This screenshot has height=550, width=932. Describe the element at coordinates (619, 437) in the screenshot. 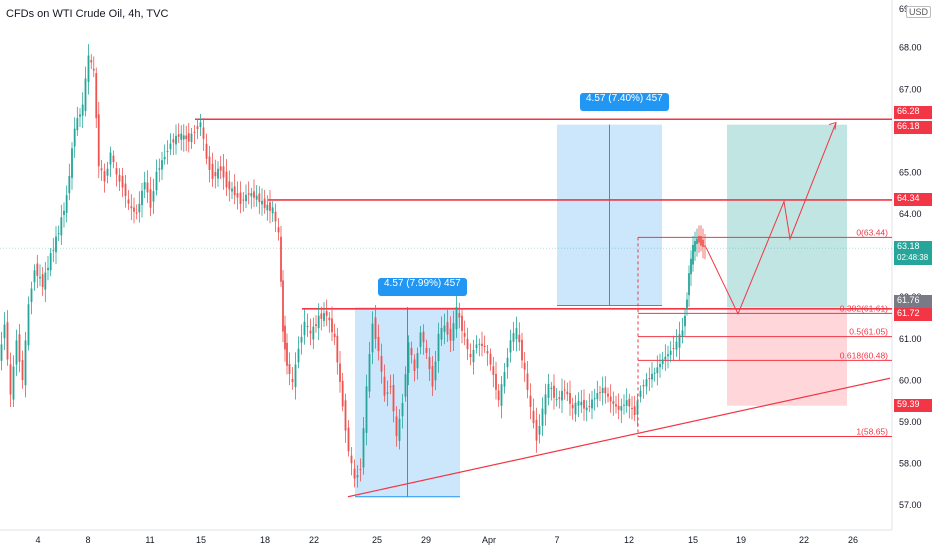

I see `rising-trendline` at that location.